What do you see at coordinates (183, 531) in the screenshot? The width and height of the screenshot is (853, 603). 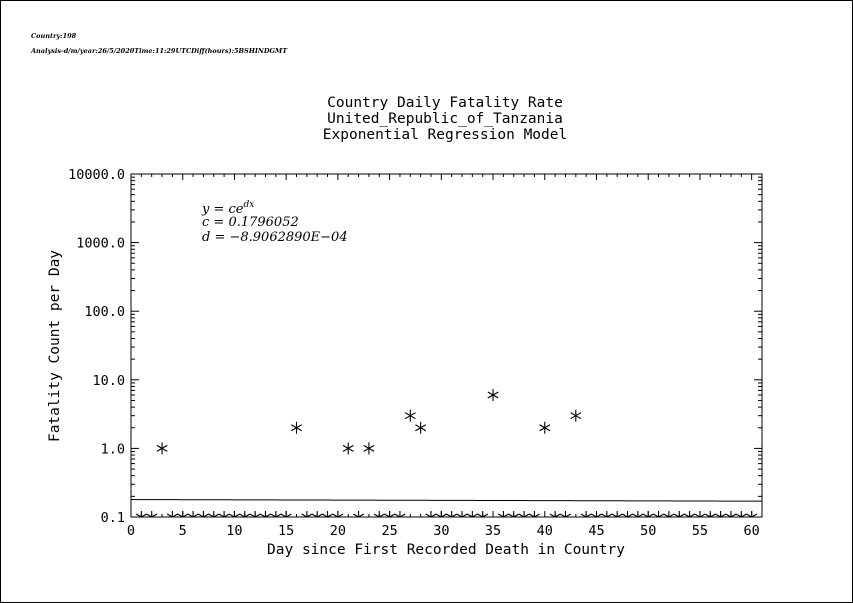 I see `x-tick-label: 5` at bounding box center [183, 531].